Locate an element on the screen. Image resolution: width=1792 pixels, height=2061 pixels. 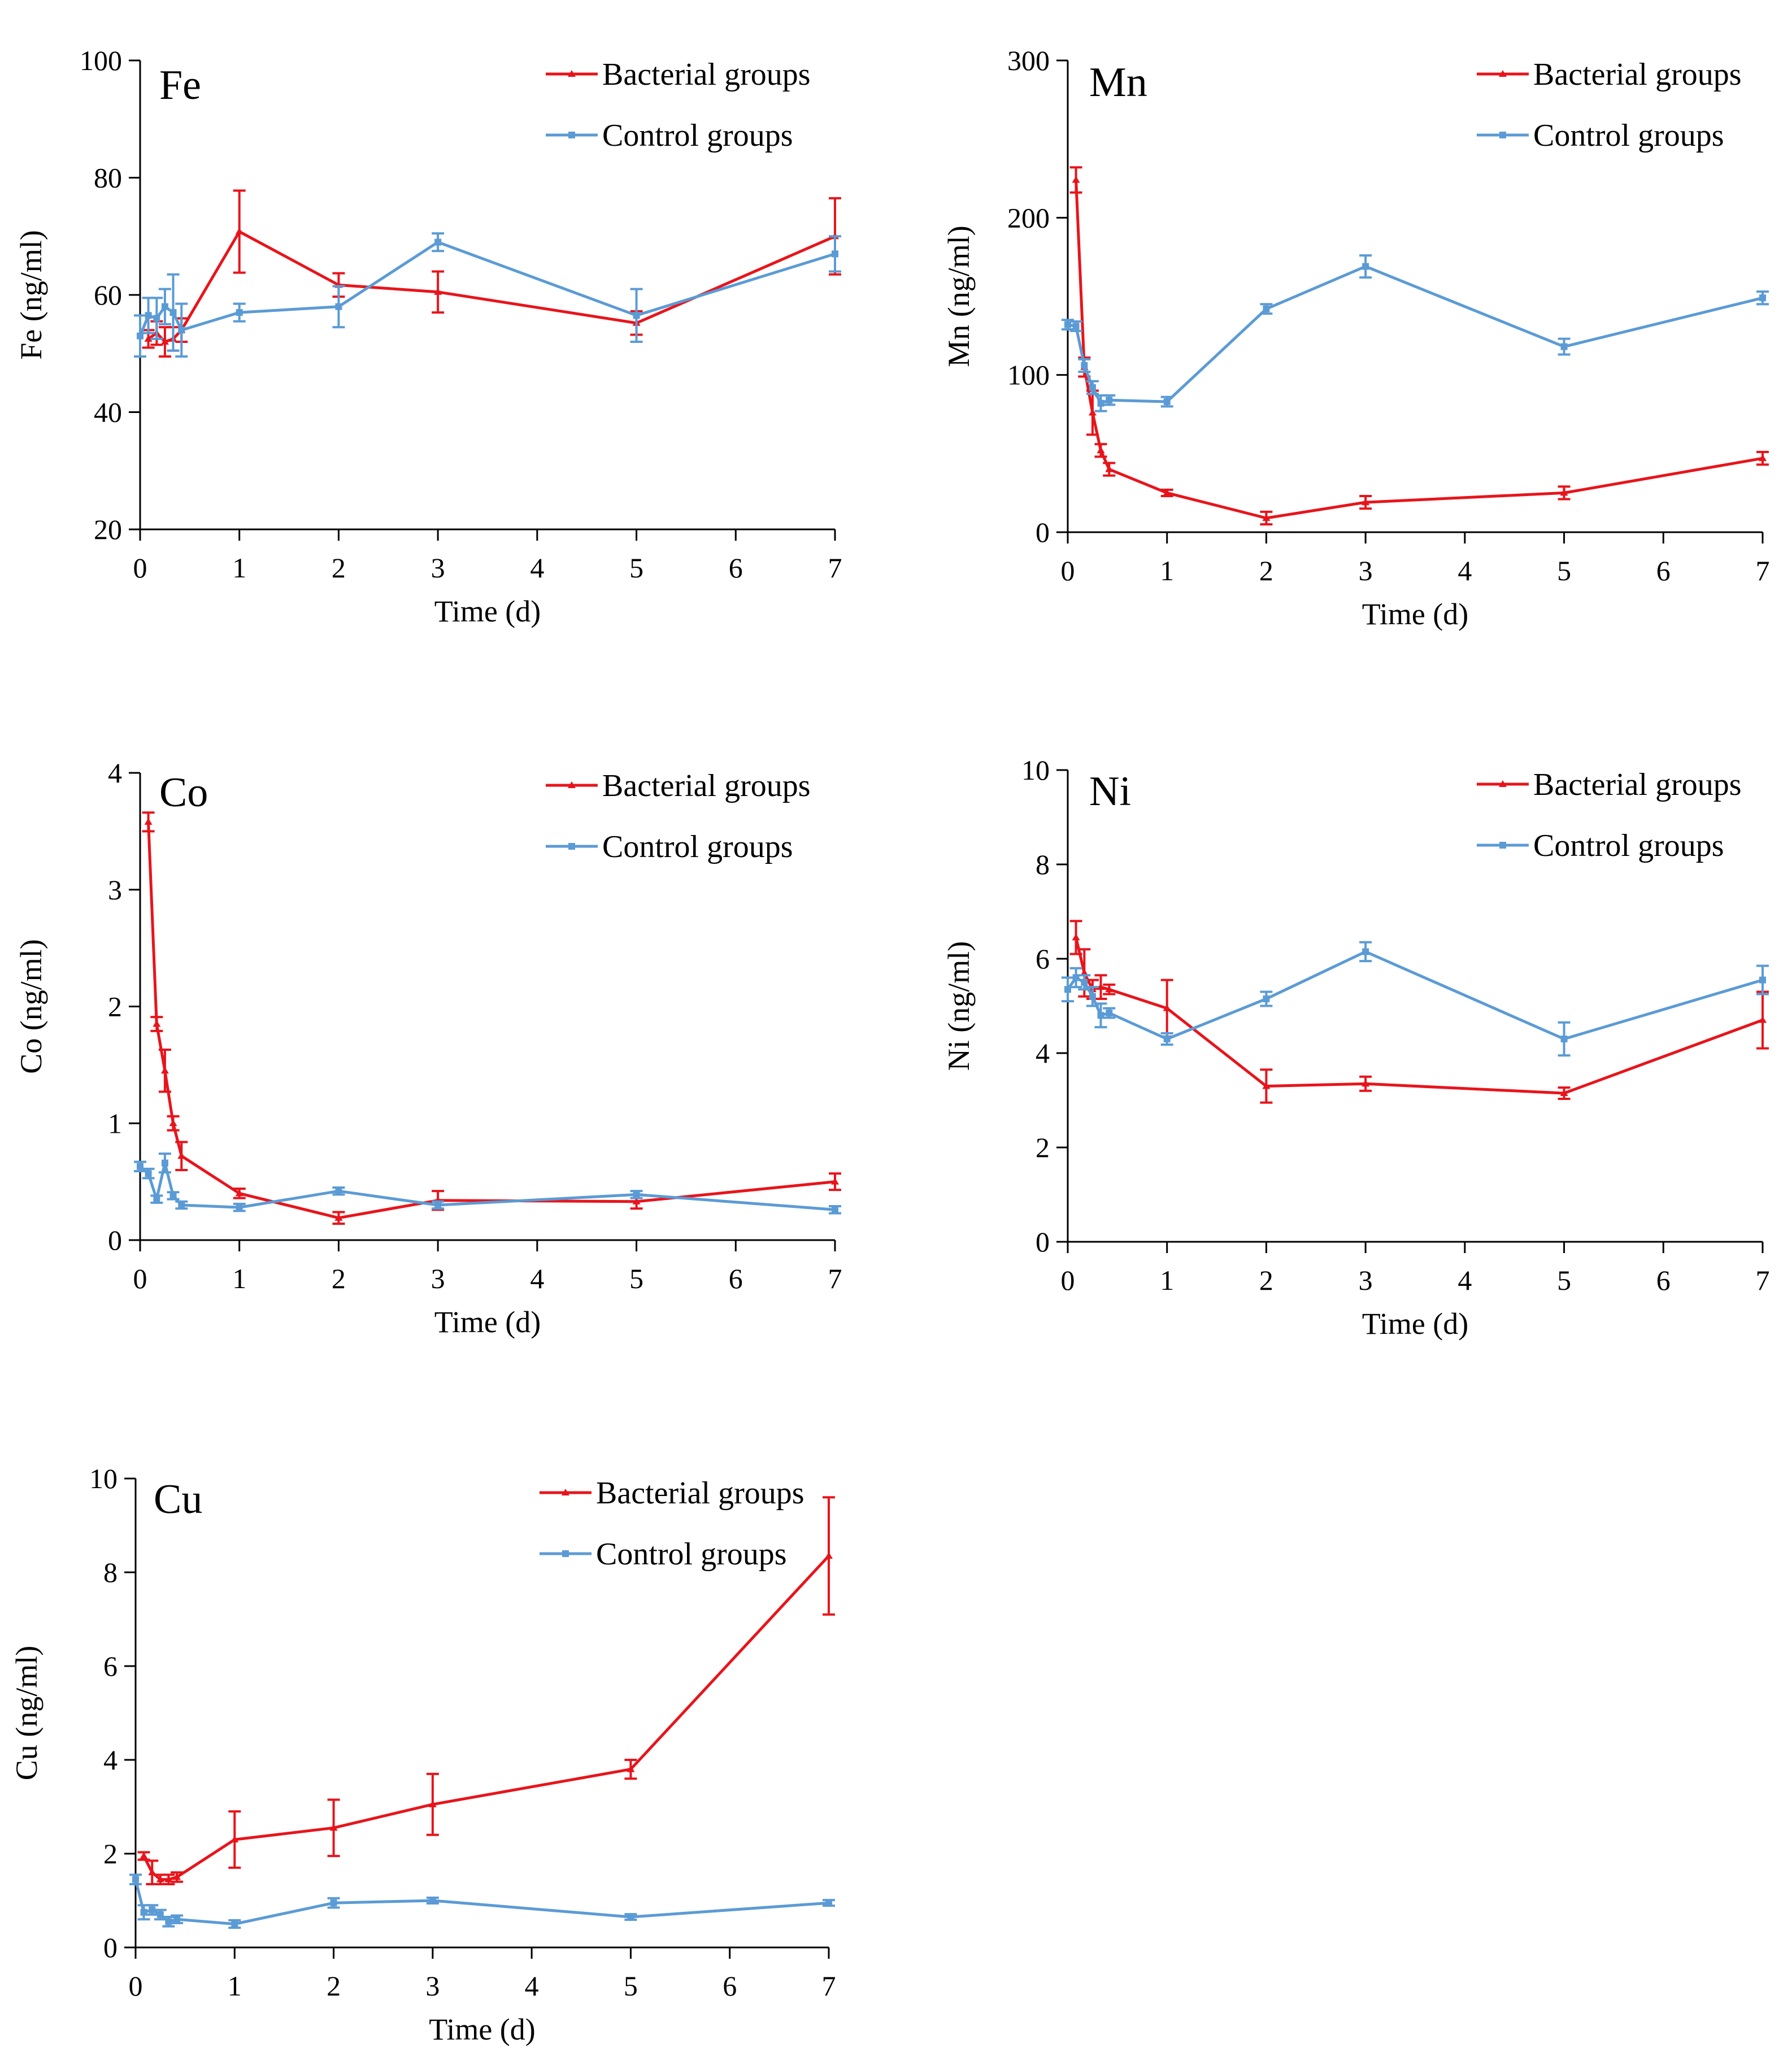
mn-y-tick-label: 300 is located at coordinates (1029, 60).